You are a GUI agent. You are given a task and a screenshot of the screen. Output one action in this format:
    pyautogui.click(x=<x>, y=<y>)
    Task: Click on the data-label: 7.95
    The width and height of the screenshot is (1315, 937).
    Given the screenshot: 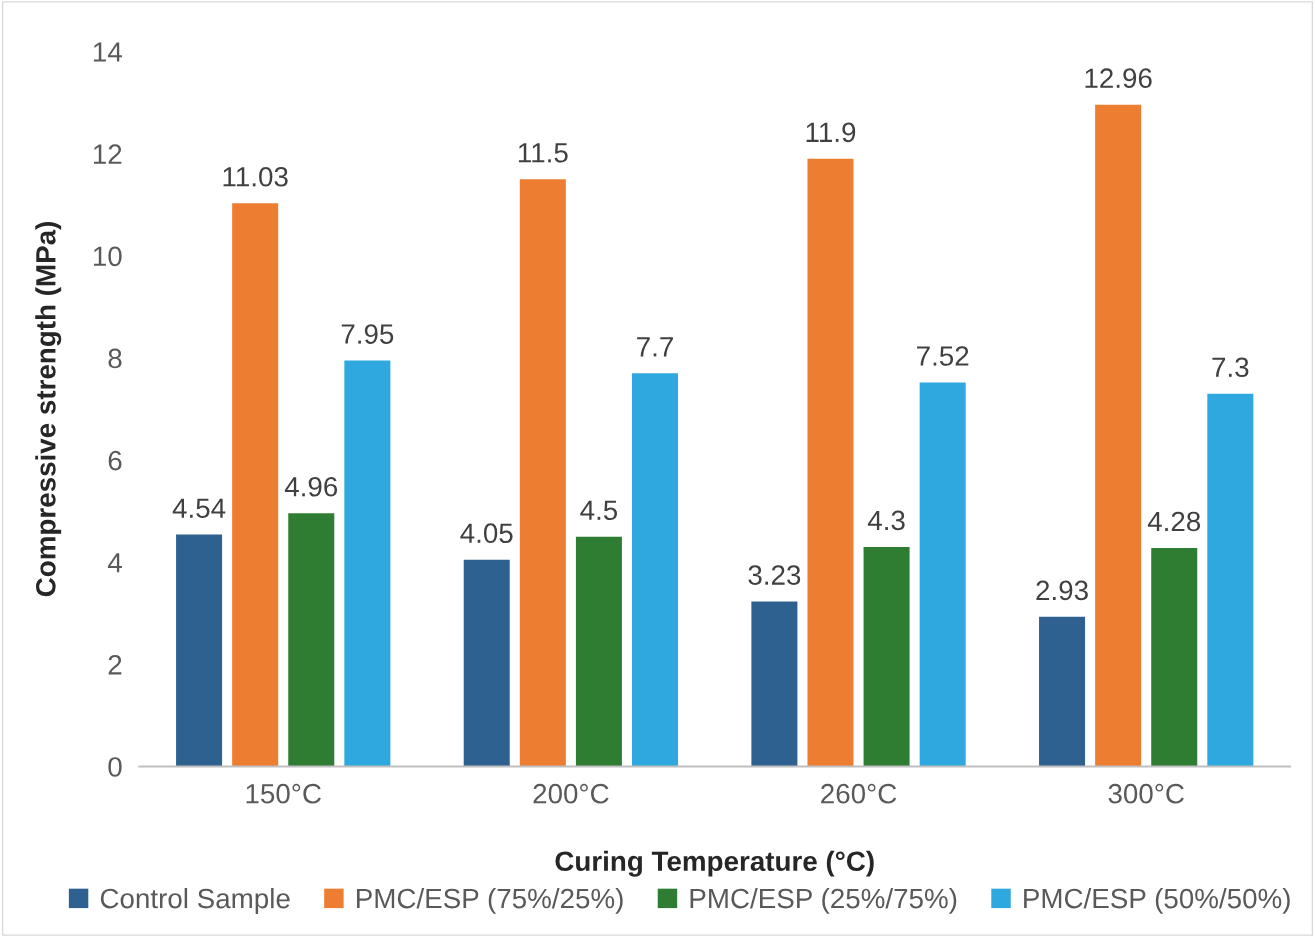 What is the action you would take?
    pyautogui.click(x=367, y=334)
    